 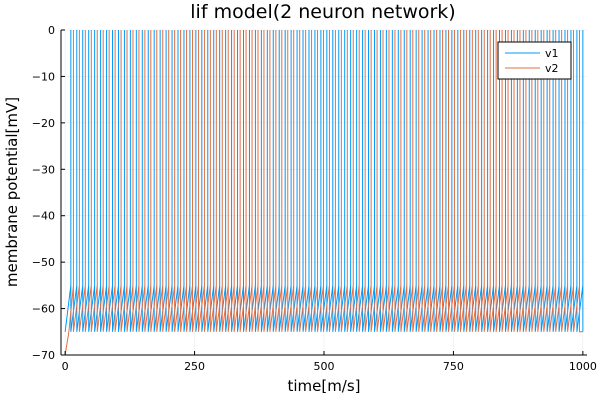 I want to click on legend-box, so click(x=534, y=60).